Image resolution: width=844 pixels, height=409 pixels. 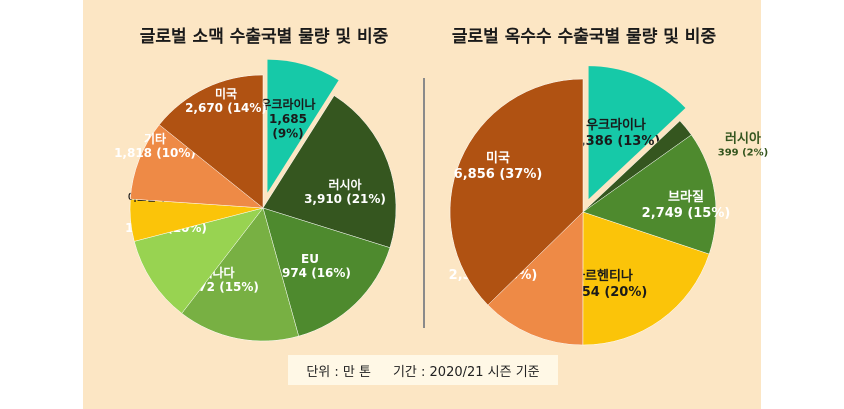 I want to click on unit-note: 단위 : 만 톤, so click(x=338, y=372).